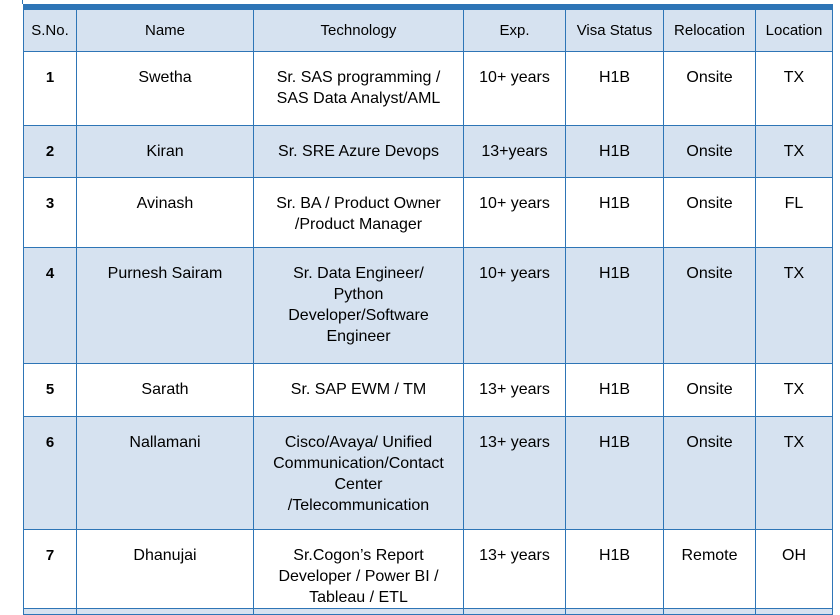  I want to click on column-header-visa-status: Visa Status, so click(614, 29).